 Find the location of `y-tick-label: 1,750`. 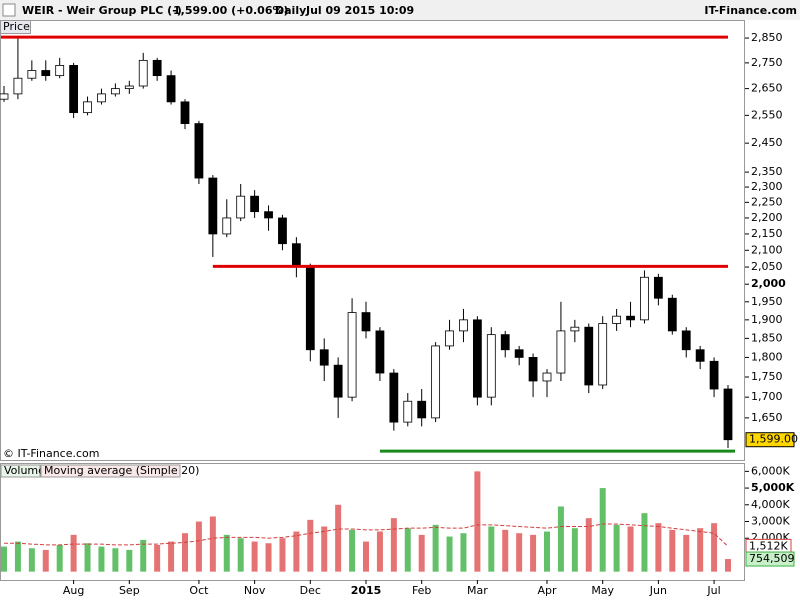

y-tick-label: 1,750 is located at coordinates (767, 376).